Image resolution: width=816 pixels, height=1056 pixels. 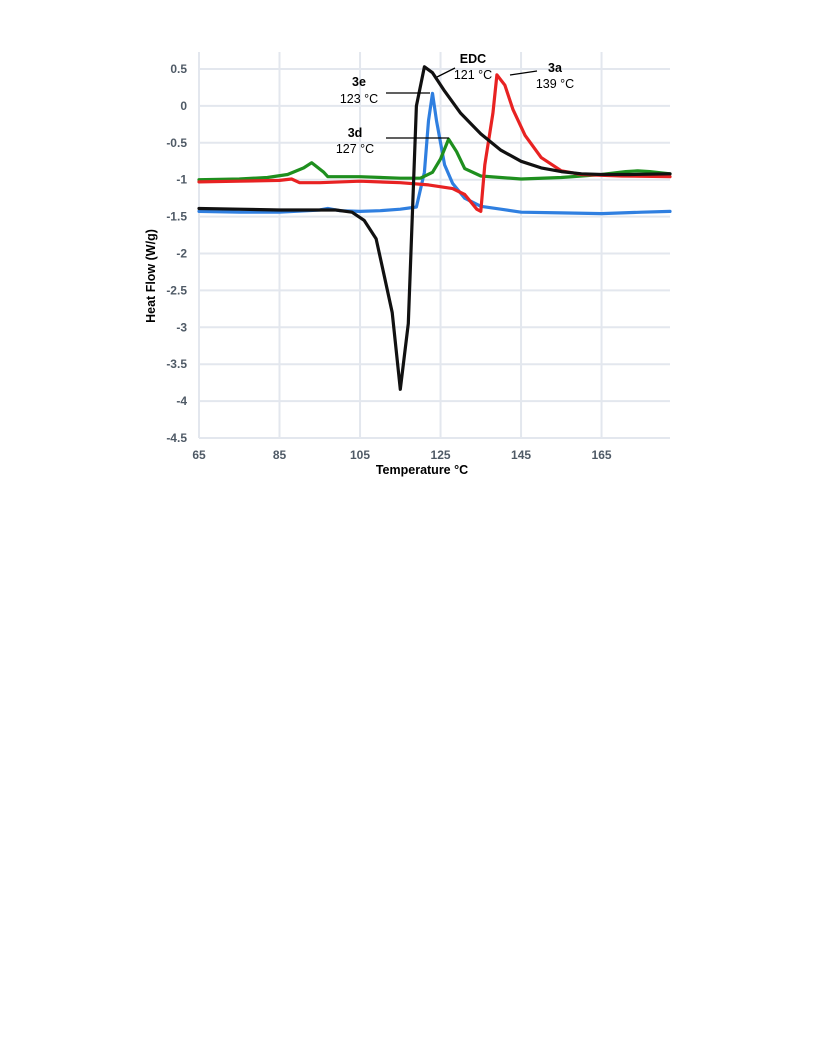 What do you see at coordinates (473, 59) in the screenshot?
I see `annotation-edc-name: EDC` at bounding box center [473, 59].